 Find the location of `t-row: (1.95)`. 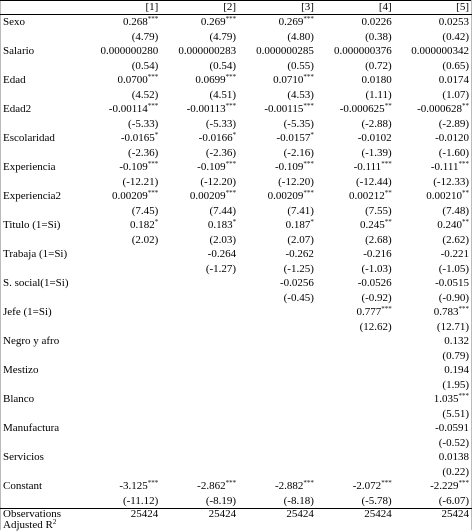

t-row: (1.95) is located at coordinates (236, 385).